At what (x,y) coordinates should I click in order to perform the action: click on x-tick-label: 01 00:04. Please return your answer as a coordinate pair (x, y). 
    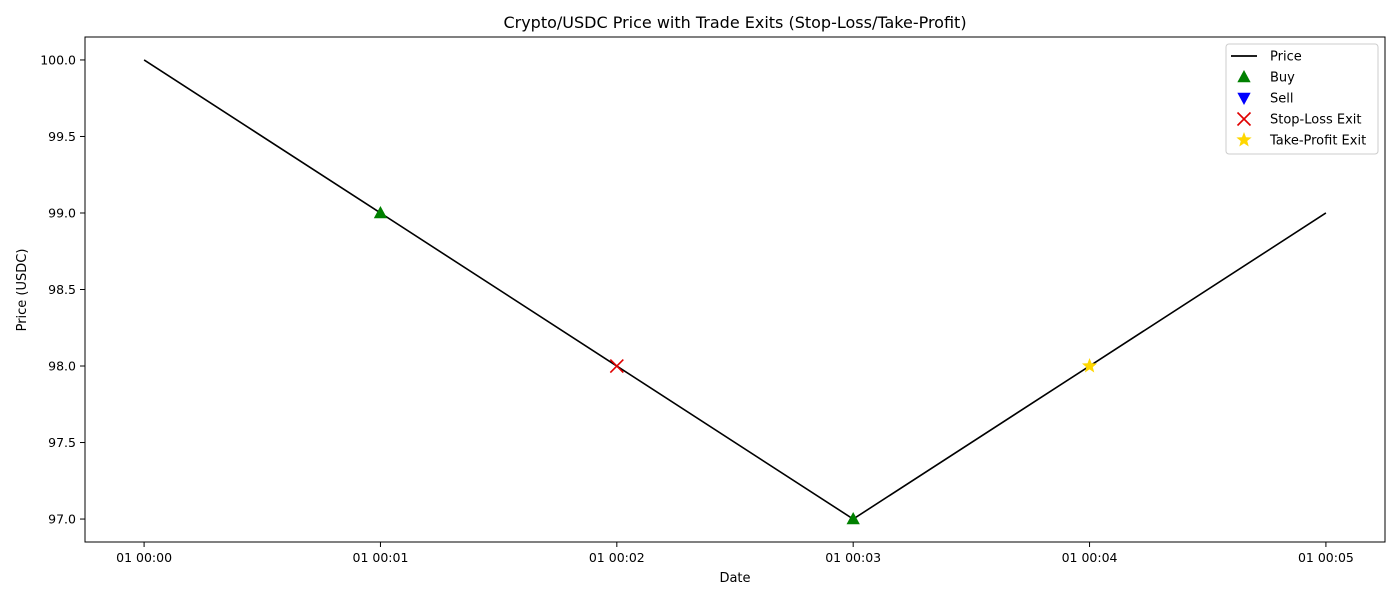
    Looking at the image, I should click on (1090, 557).